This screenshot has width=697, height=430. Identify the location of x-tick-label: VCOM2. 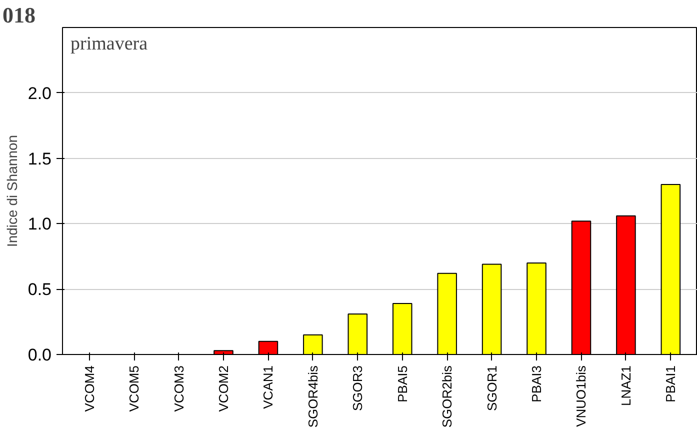
(223, 388).